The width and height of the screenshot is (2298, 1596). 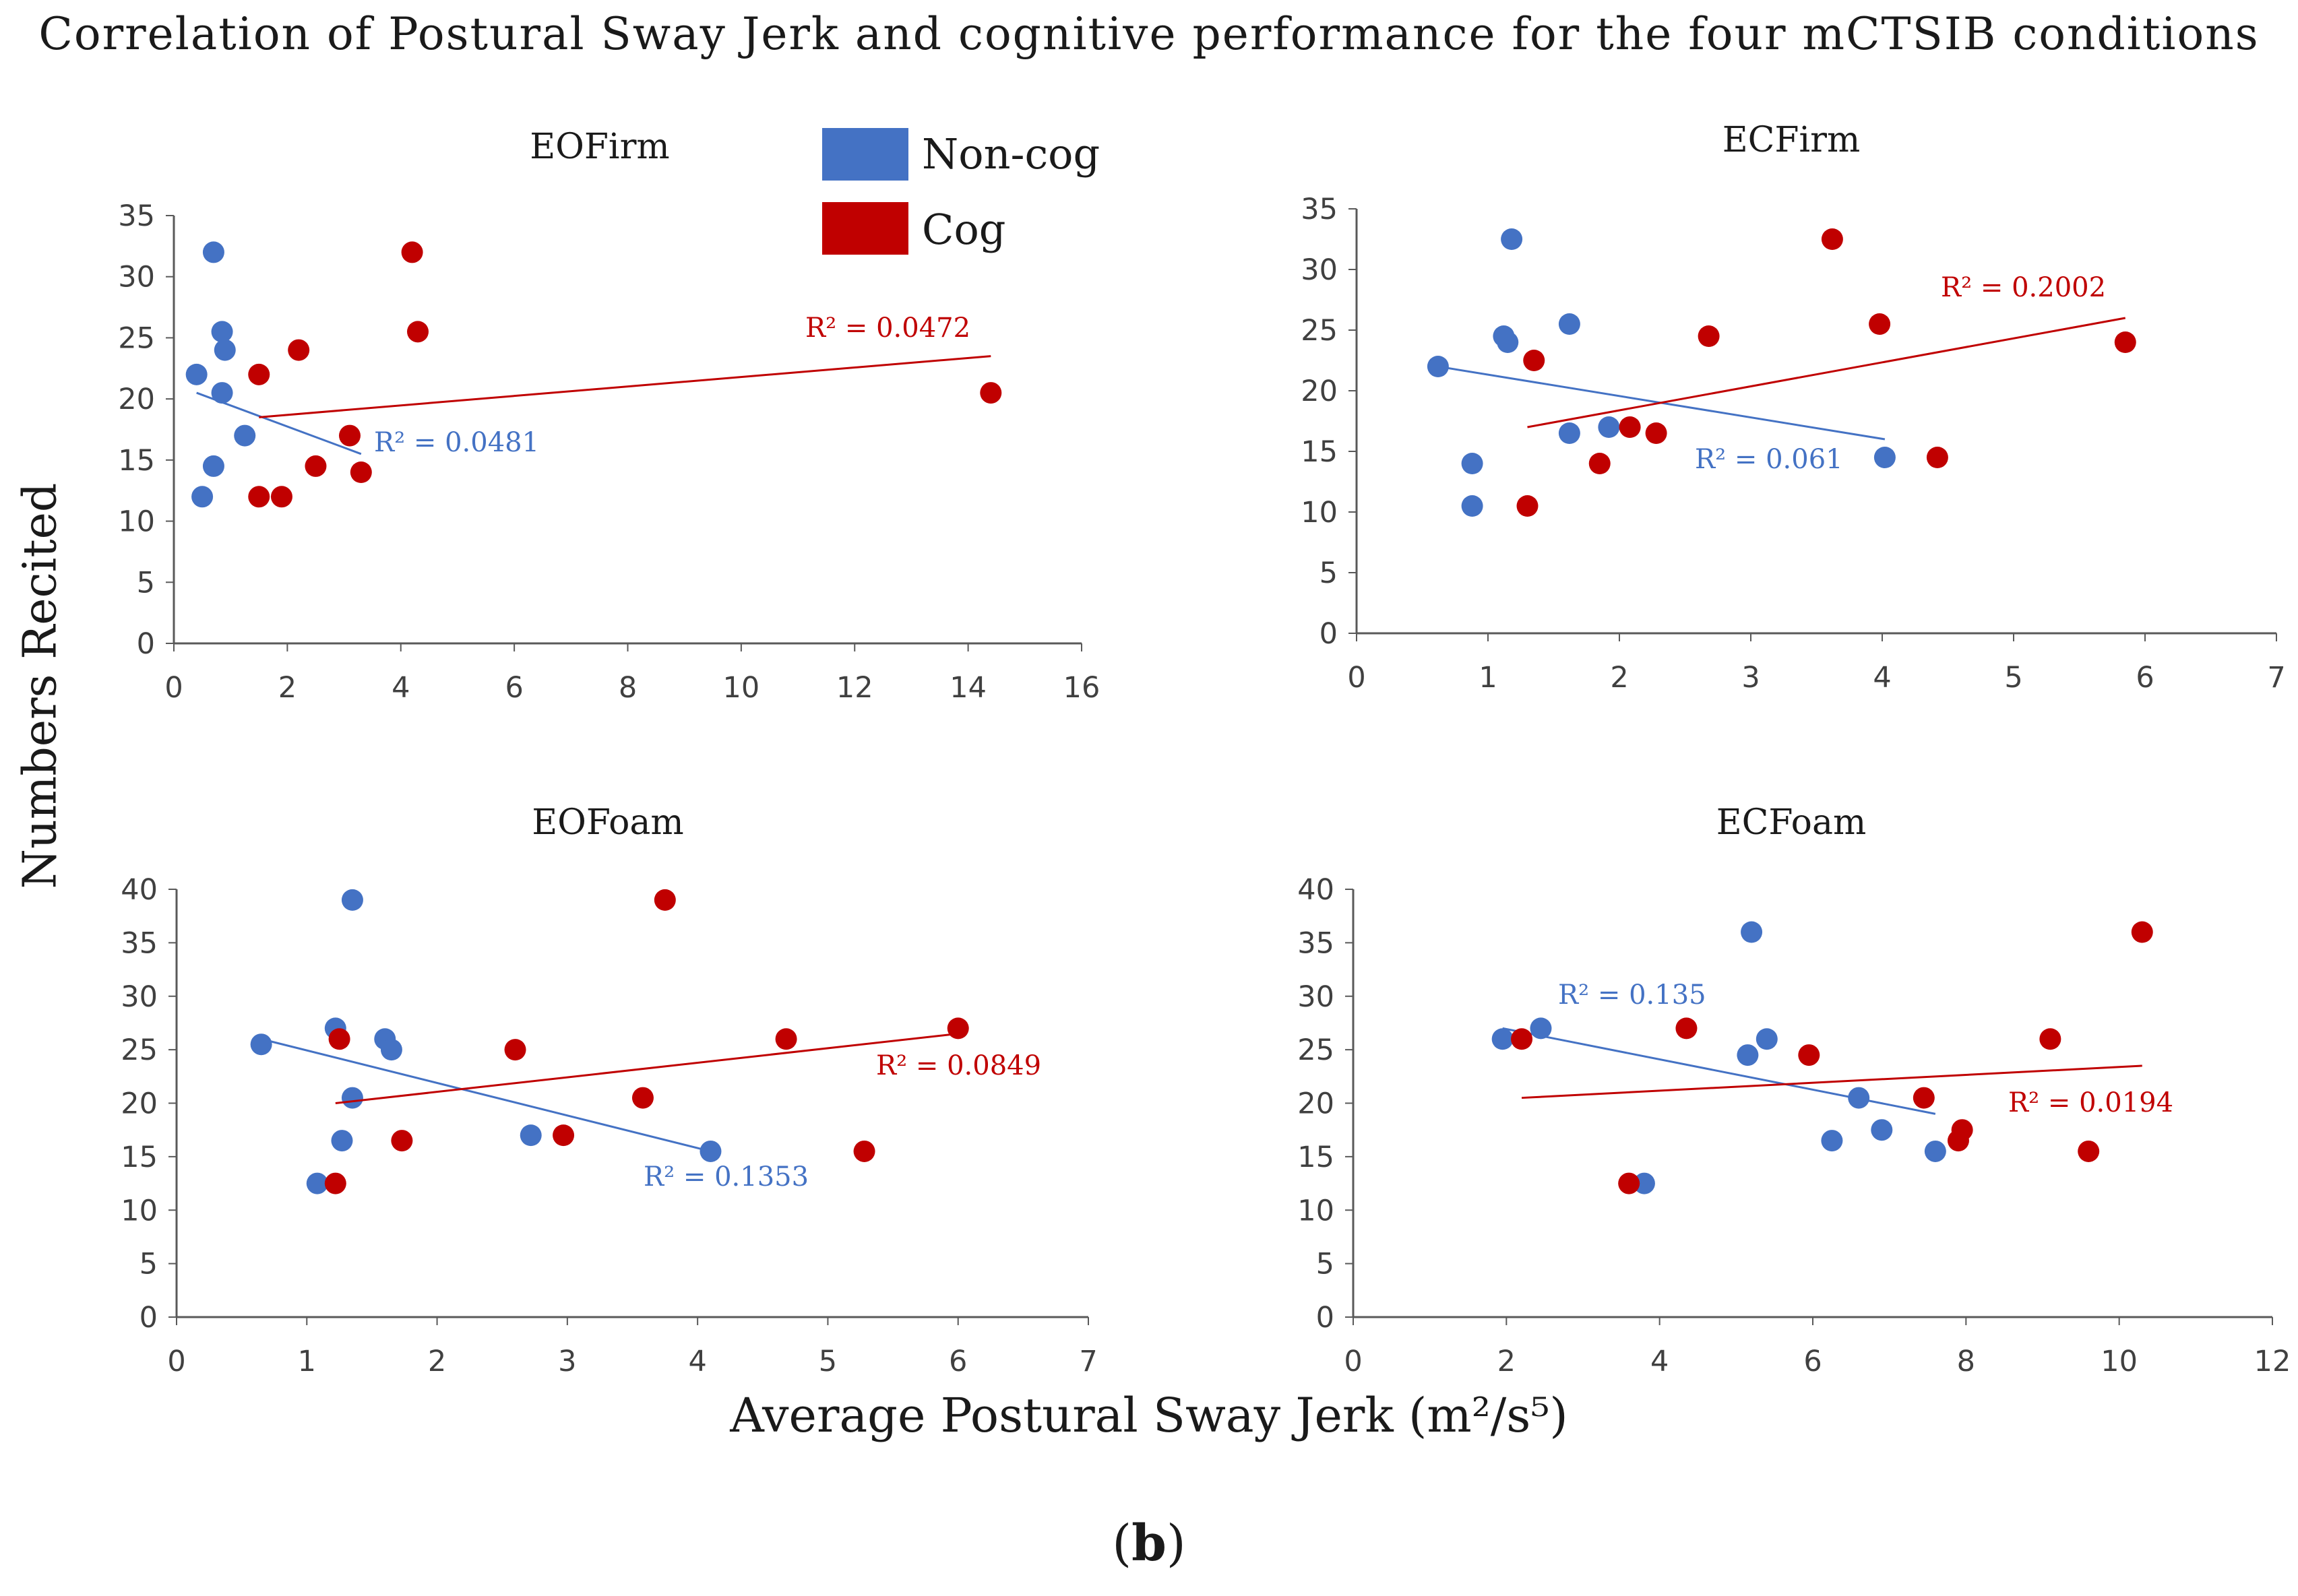 What do you see at coordinates (2272, 1361) in the screenshot?
I see `x-tick-label: 12` at bounding box center [2272, 1361].